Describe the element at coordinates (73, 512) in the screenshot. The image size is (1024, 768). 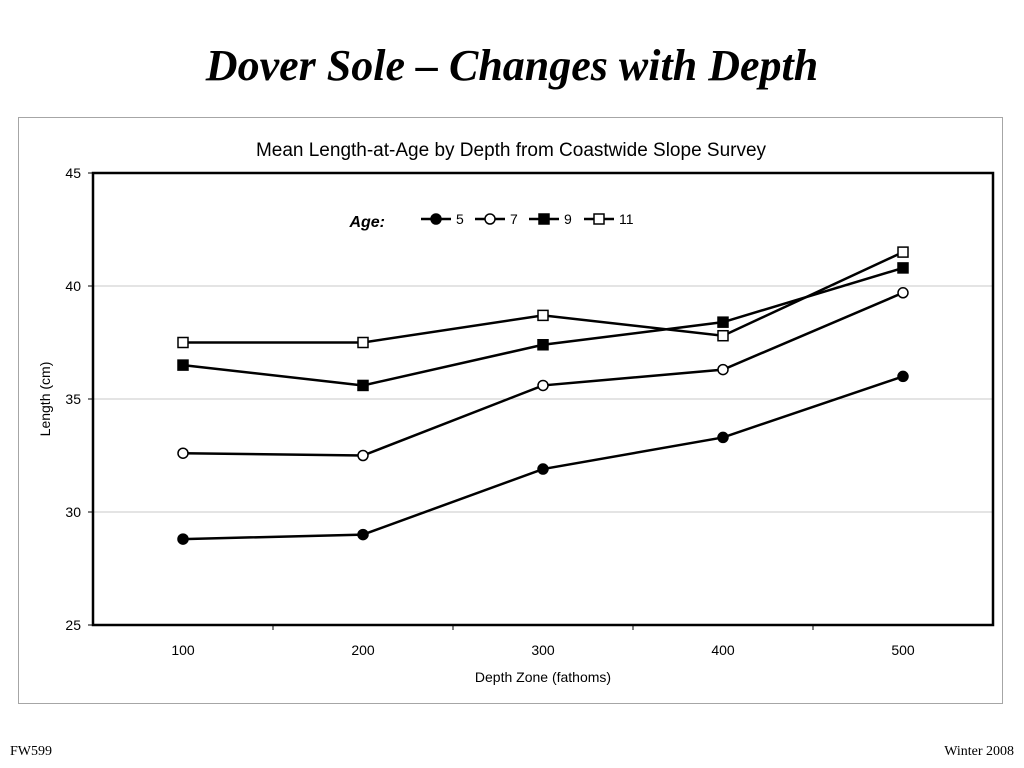
I see `y-tick-label: 30` at that location.